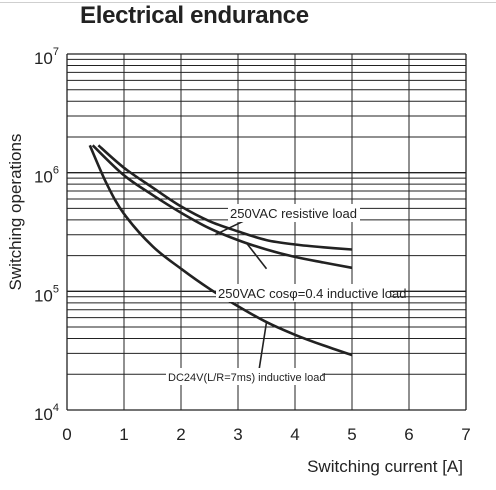 The width and height of the screenshot is (496, 490). What do you see at coordinates (312, 293) in the screenshot?
I see `annotation-label: 250VAC cosφ=0.4 inductive load` at bounding box center [312, 293].